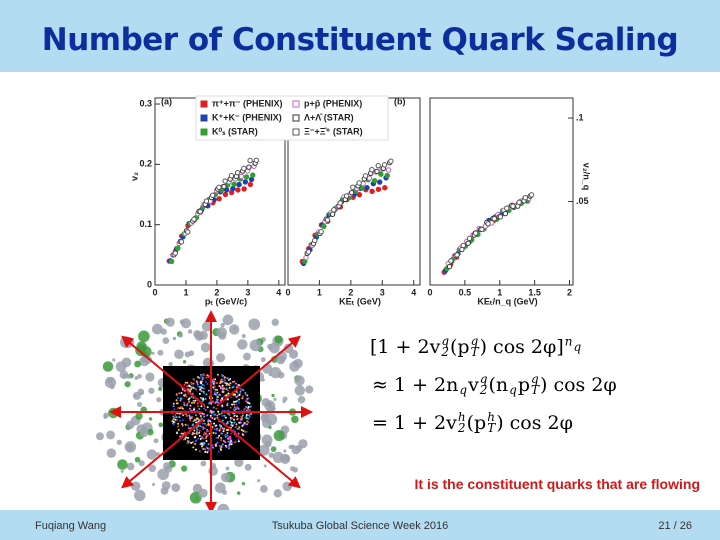 The image size is (720, 540). Describe the element at coordinates (259, 370) in the screenshot. I see `flow-arrow` at that location.